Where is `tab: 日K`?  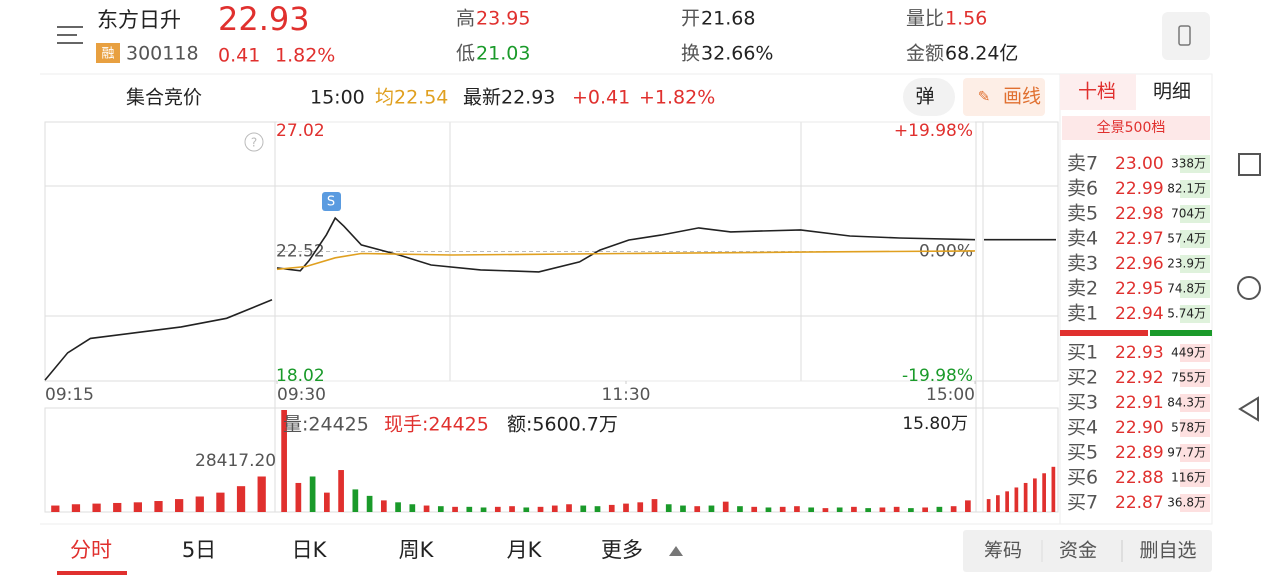
tab: 日K is located at coordinates (310, 550).